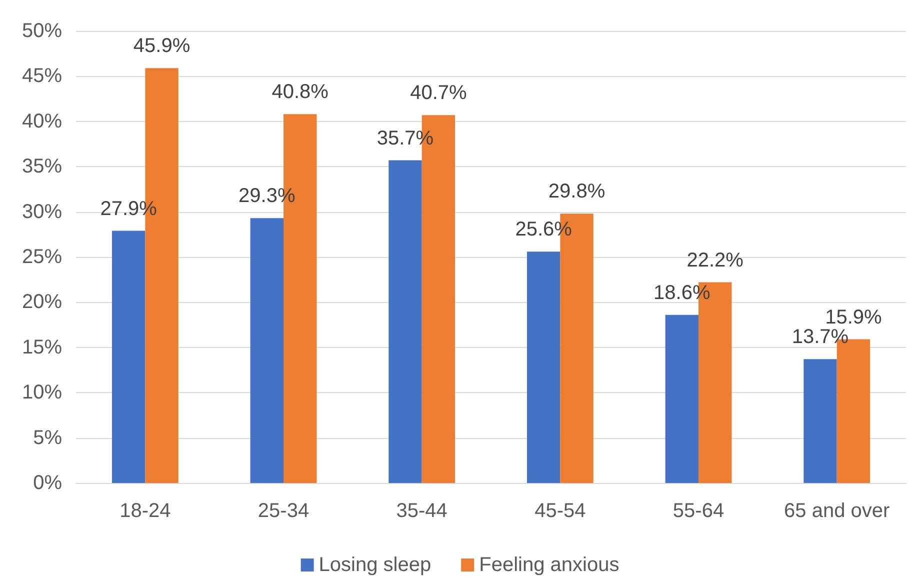  What do you see at coordinates (42, 76) in the screenshot?
I see `y-tick-label: 45%` at bounding box center [42, 76].